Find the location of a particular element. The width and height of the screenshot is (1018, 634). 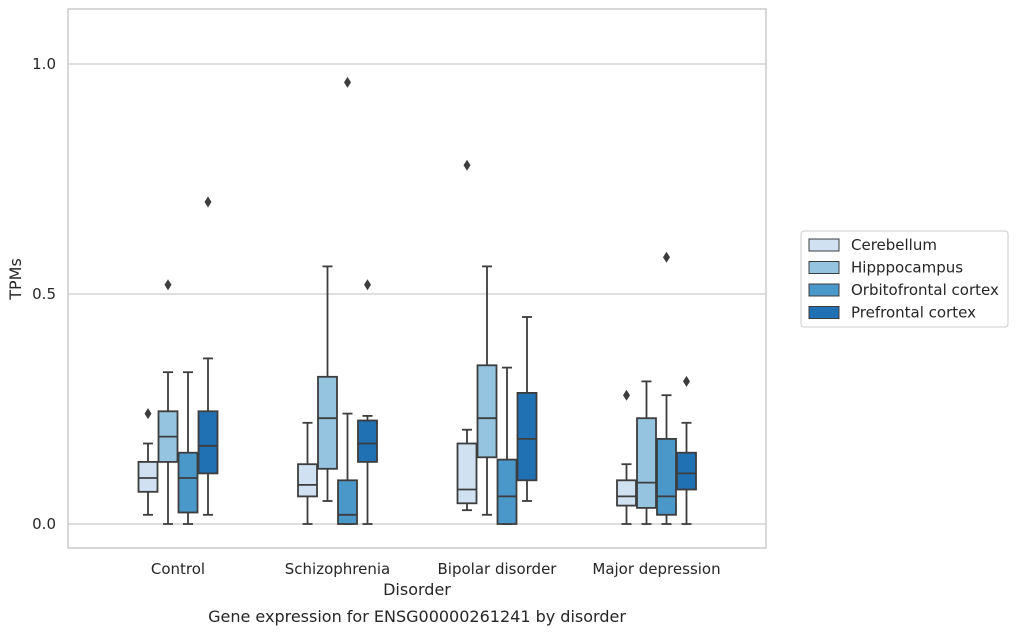

x-tick-label: Major depression is located at coordinates (656, 569).